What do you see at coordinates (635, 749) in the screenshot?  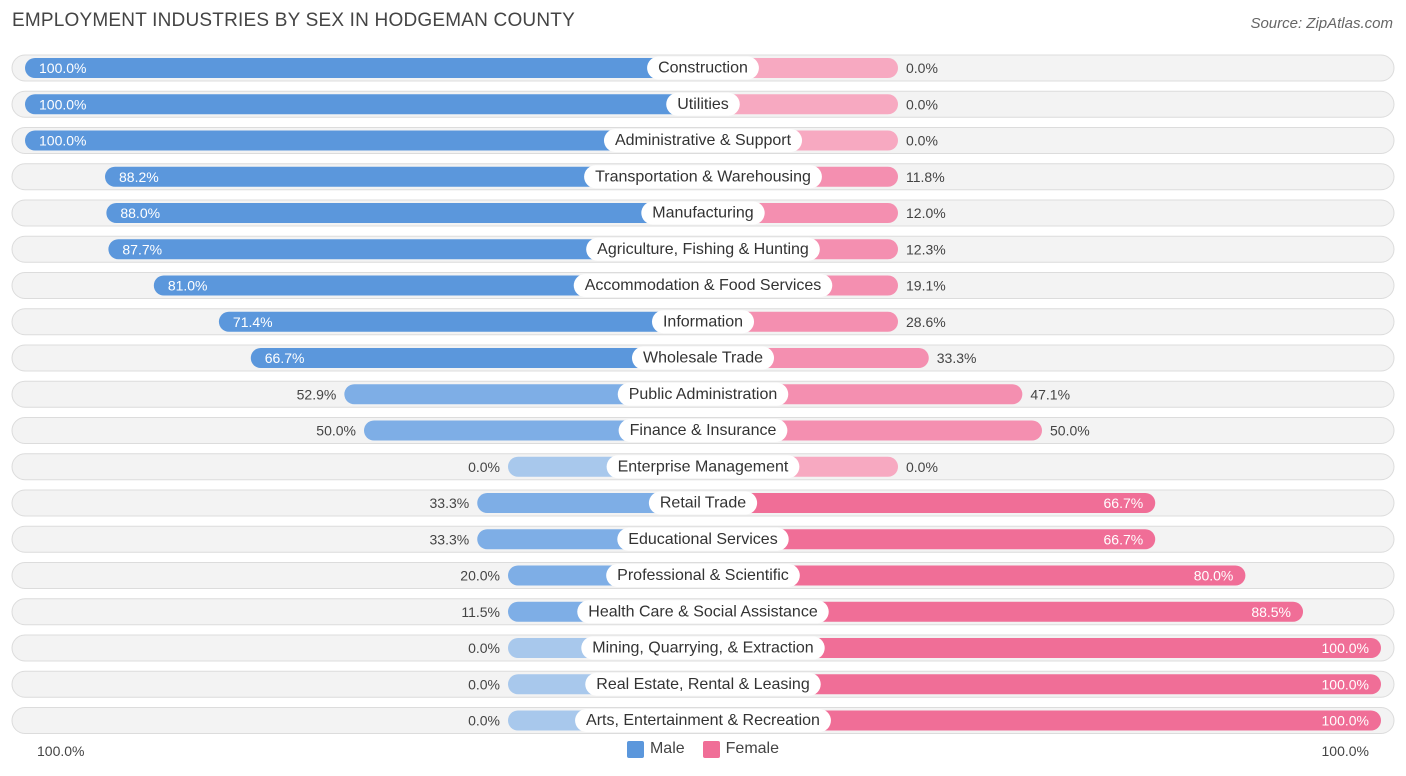 I see `legend-swatch-male` at bounding box center [635, 749].